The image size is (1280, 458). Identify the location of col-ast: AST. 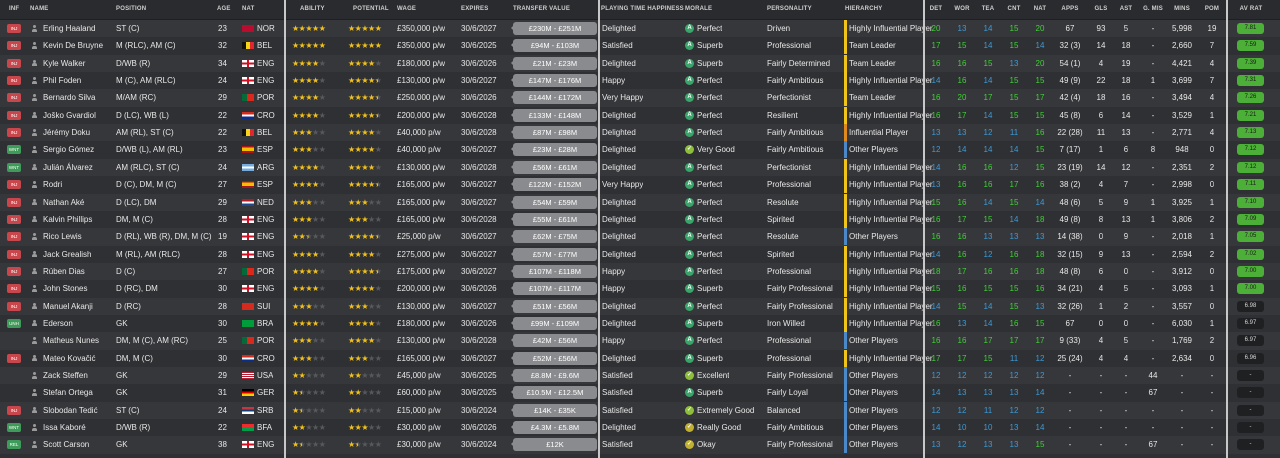
(1126, 9).